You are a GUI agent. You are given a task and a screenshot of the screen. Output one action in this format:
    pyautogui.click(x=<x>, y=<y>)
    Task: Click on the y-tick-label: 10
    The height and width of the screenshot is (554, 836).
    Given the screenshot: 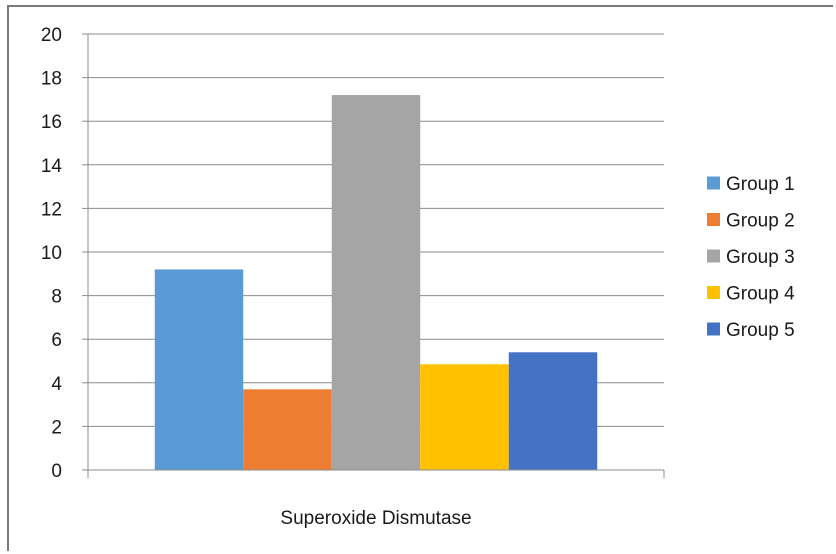 What is the action you would take?
    pyautogui.click(x=51, y=253)
    